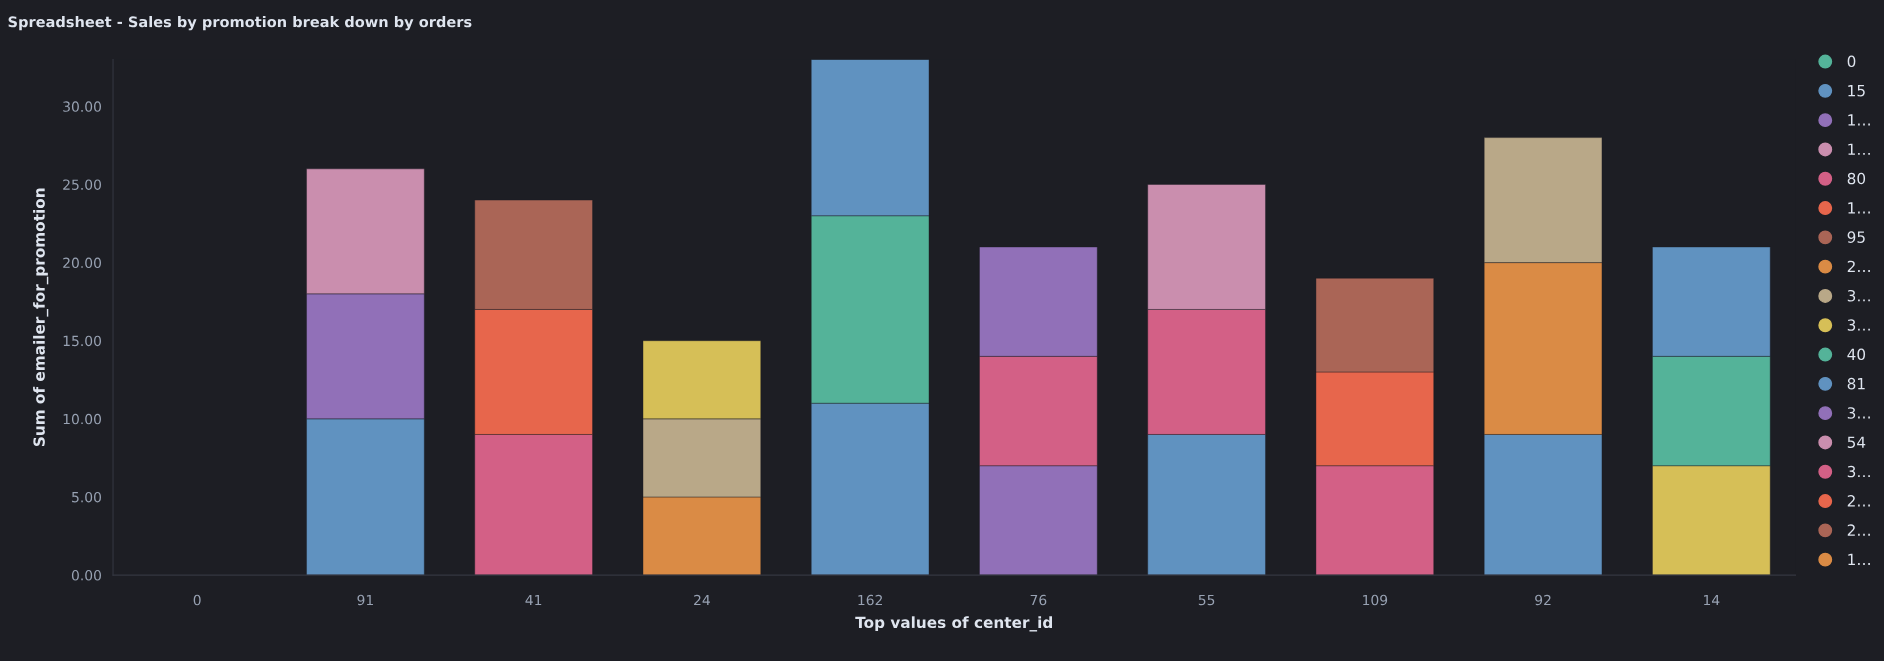 This screenshot has height=661, width=1884. I want to click on x-axis-title: Top values of center_id, so click(953, 624).